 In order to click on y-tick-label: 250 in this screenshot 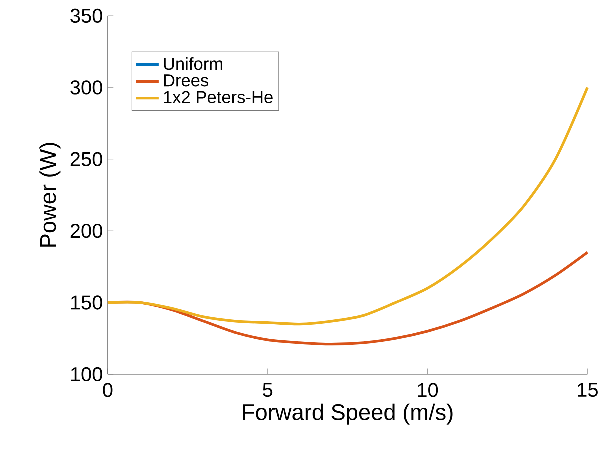, I will do `click(86, 159)`.